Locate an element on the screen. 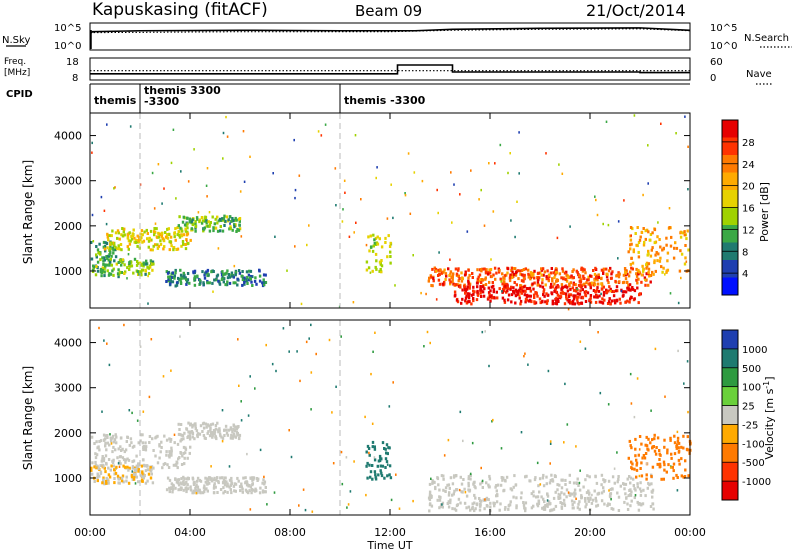 The image size is (800, 554). y-tick-label: 2000 is located at coordinates (68, 433).